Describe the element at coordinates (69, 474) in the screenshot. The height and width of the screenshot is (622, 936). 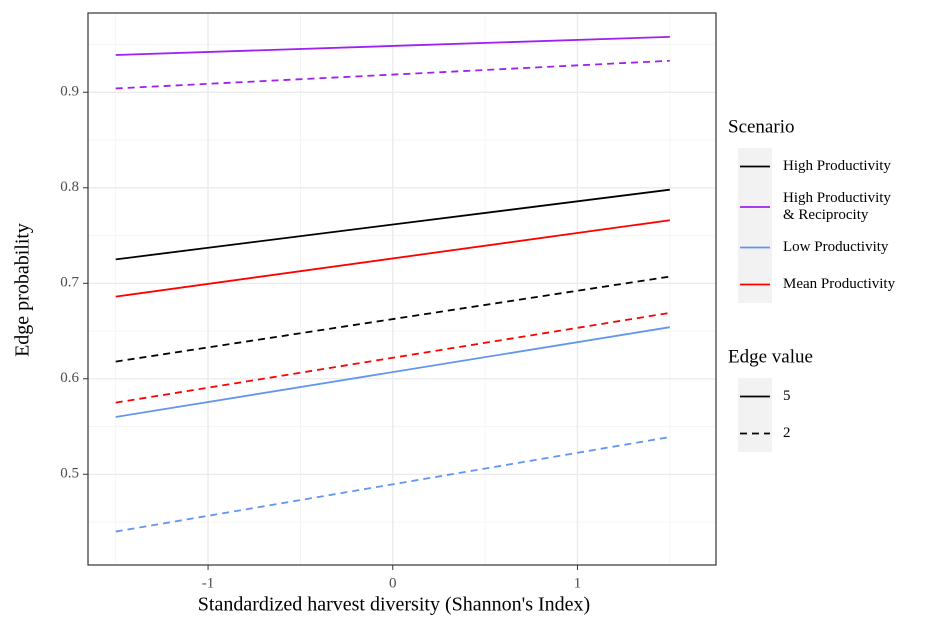
I see `y-tick-label: 0.5` at that location.